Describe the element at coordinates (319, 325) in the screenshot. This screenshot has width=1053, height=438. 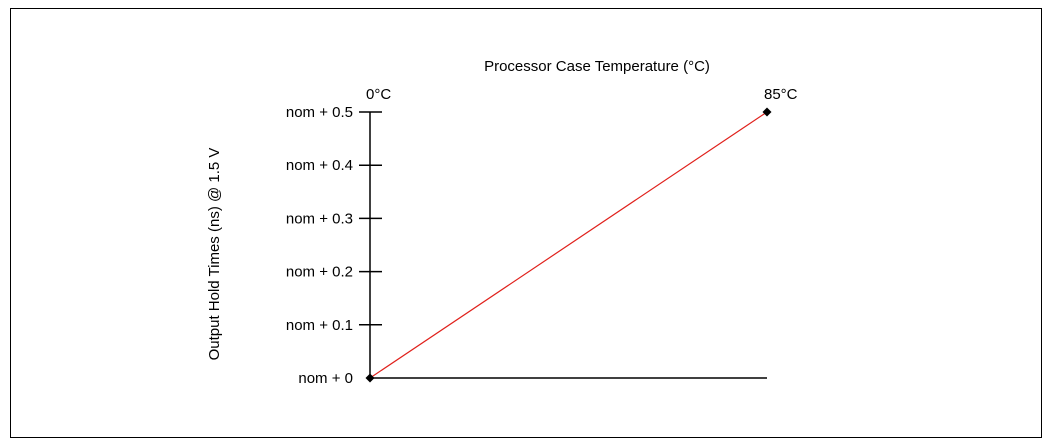
I see `y-tick-label: nom + 0.1` at that location.